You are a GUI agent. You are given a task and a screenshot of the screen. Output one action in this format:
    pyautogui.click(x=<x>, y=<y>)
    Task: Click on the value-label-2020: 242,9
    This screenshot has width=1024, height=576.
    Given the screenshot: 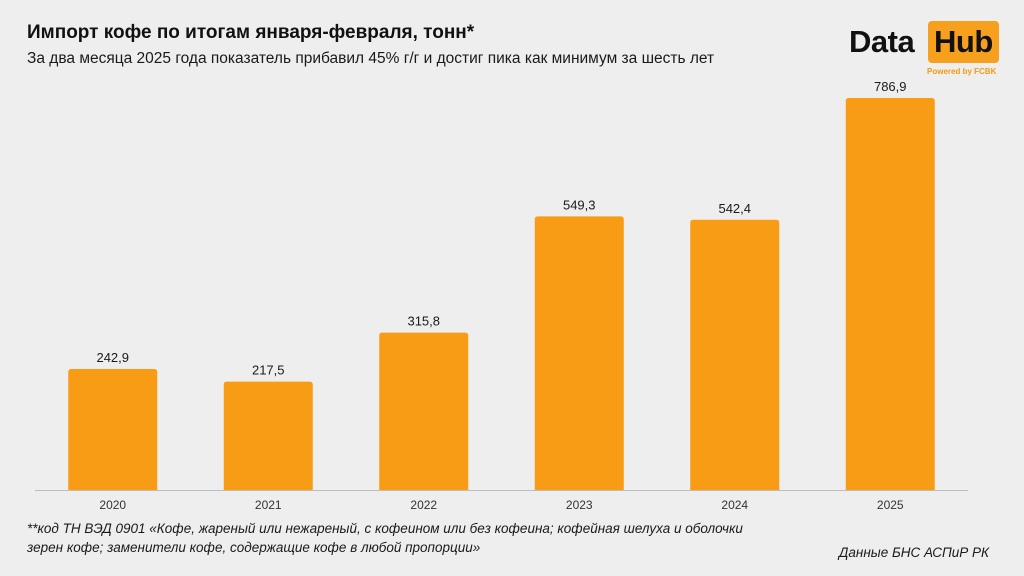 What is the action you would take?
    pyautogui.click(x=112, y=357)
    